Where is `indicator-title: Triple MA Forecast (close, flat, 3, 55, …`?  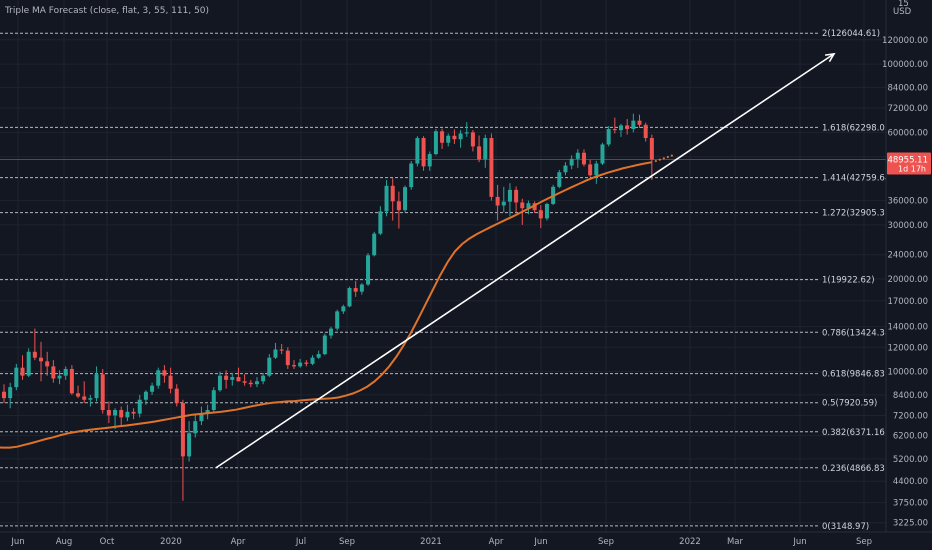 indicator-title: Triple MA Forecast (close, flat, 3, 55, … is located at coordinates (106, 11).